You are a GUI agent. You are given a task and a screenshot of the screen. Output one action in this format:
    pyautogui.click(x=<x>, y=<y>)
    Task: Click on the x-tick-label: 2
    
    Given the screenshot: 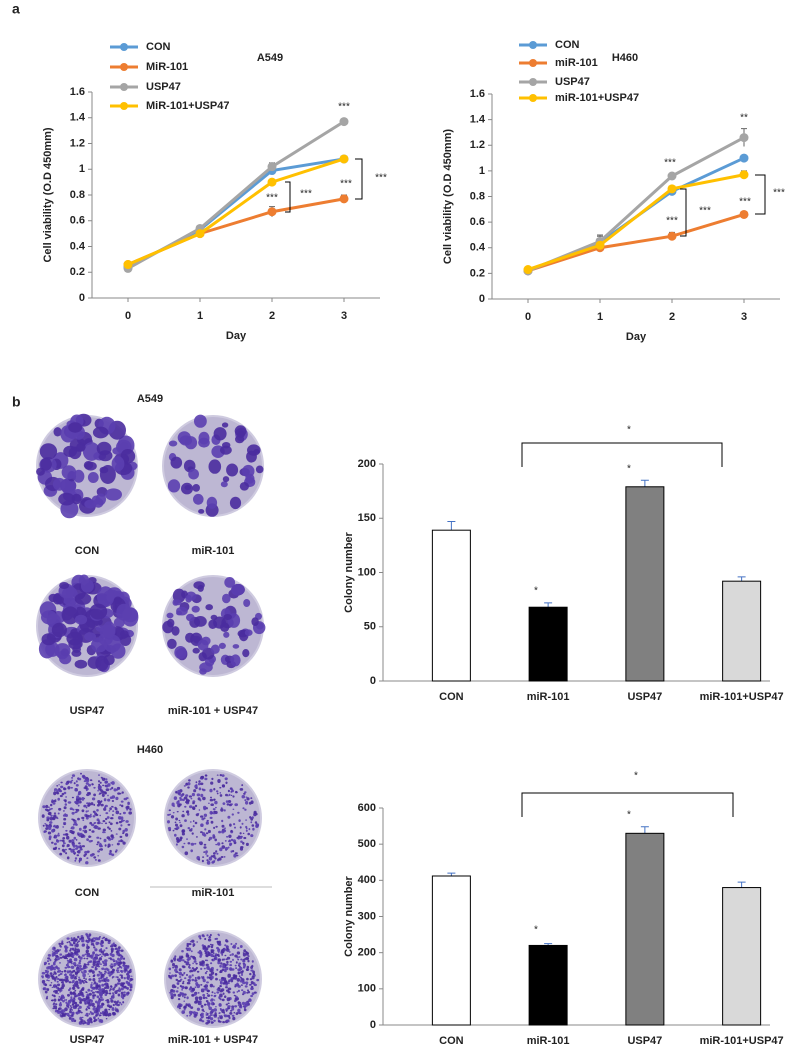 What is the action you would take?
    pyautogui.click(x=272, y=316)
    